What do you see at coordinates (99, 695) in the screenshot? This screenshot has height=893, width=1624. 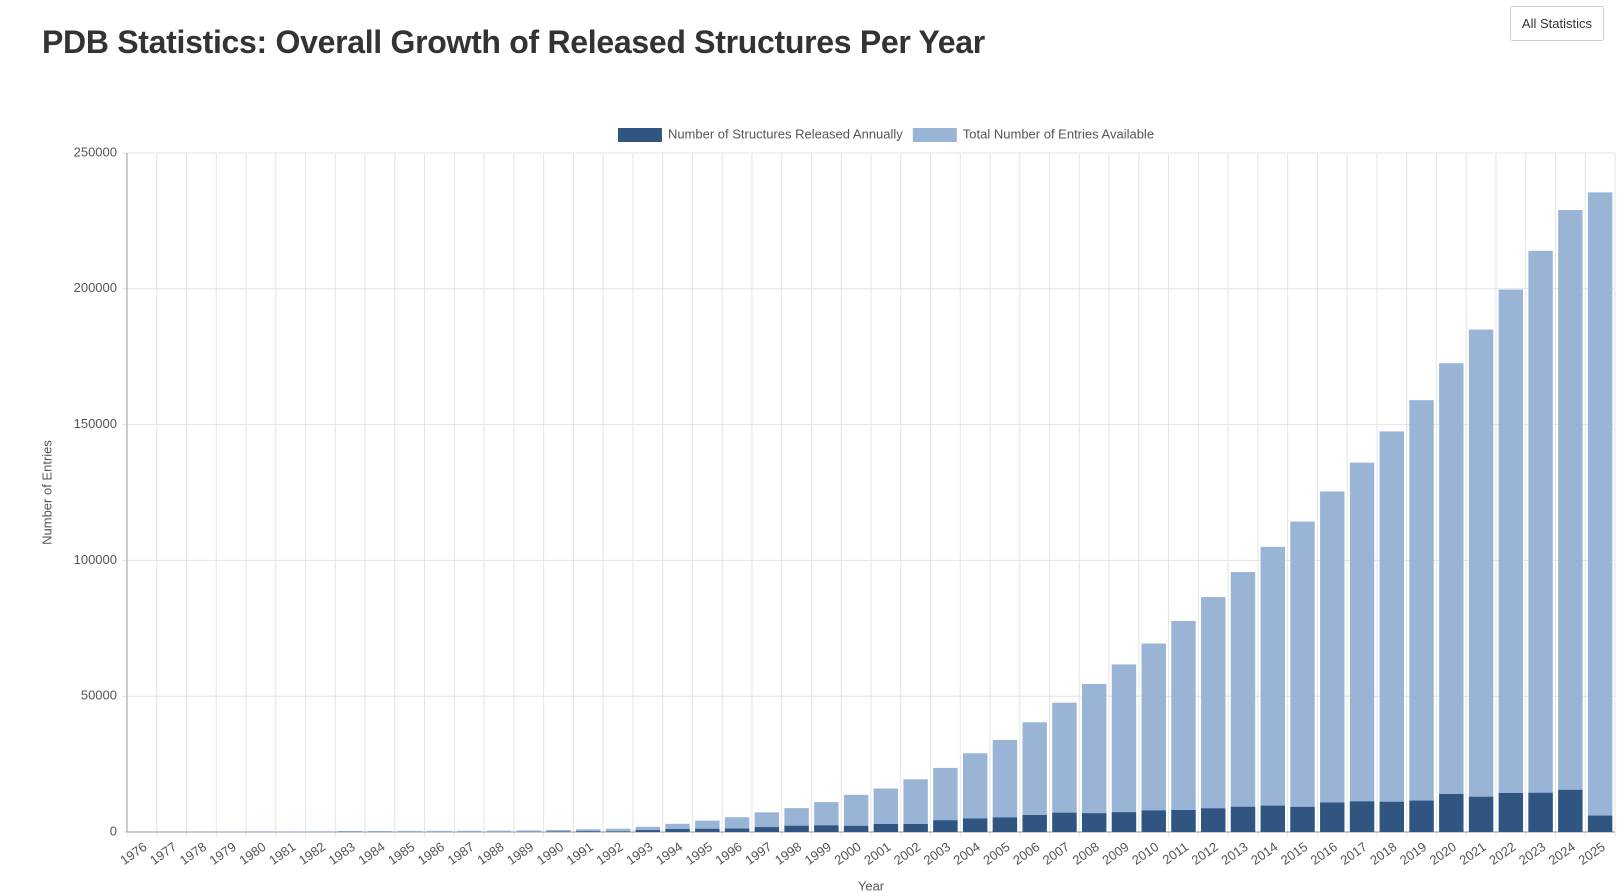 I see `y-tick-label: 50000` at bounding box center [99, 695].